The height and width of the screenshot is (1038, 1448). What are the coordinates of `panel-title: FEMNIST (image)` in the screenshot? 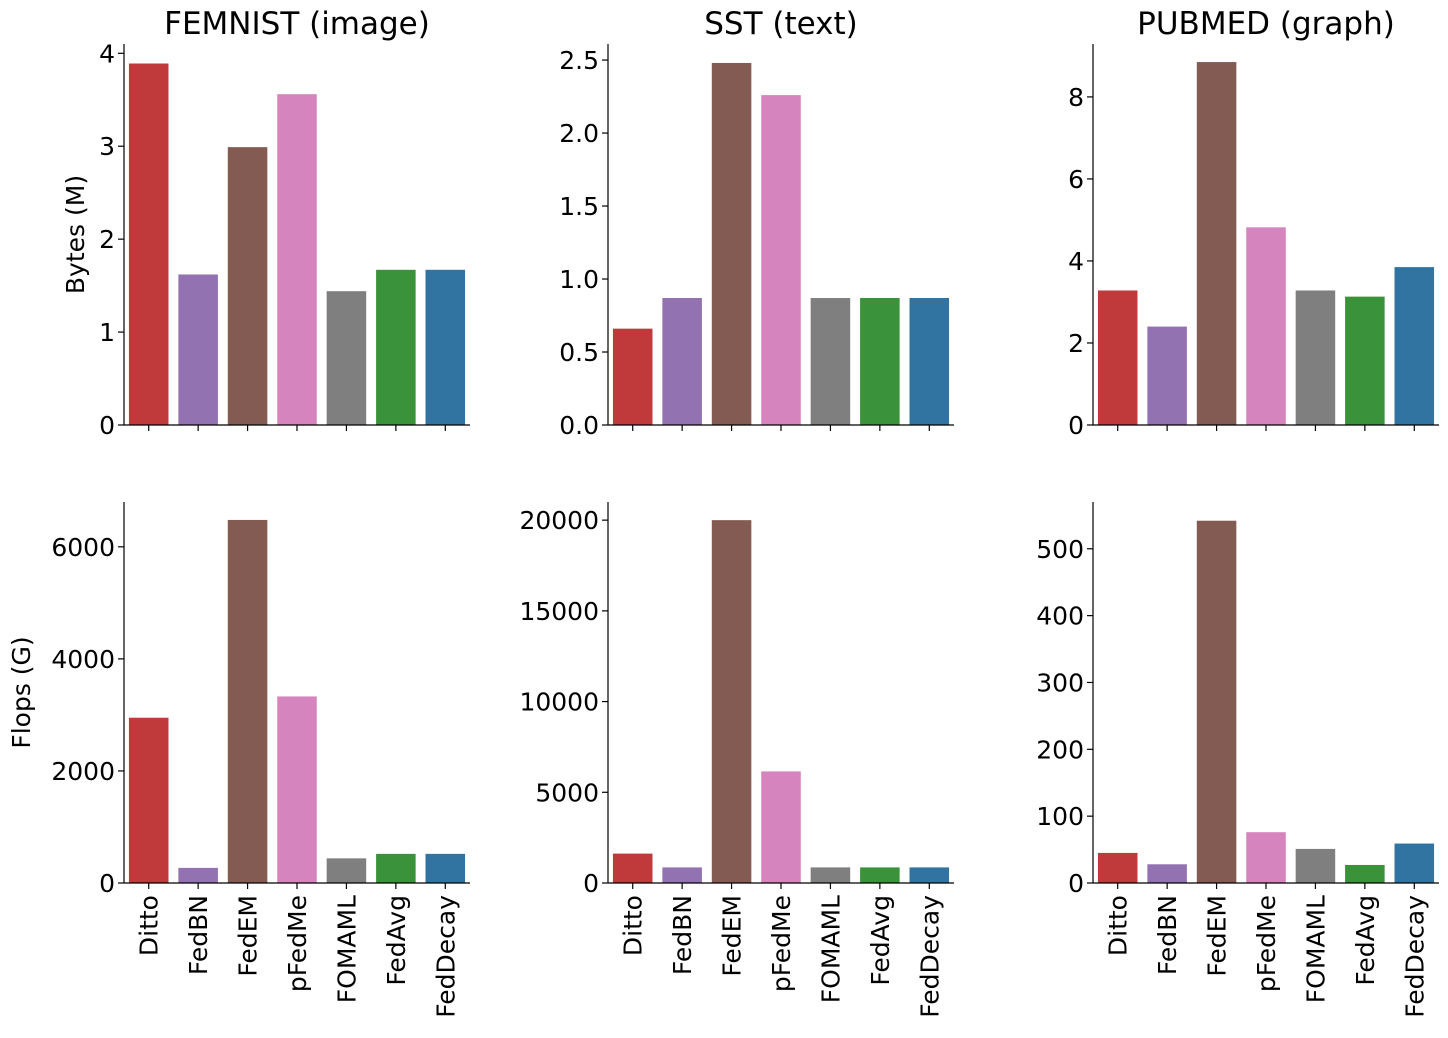 It's located at (297, 24).